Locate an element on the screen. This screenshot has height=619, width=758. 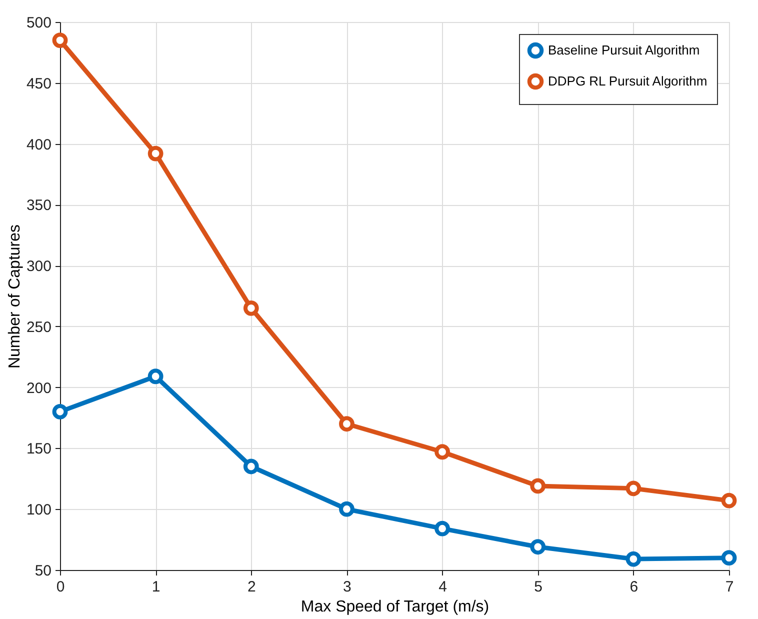
y-tick-label: 50 is located at coordinates (43, 571).